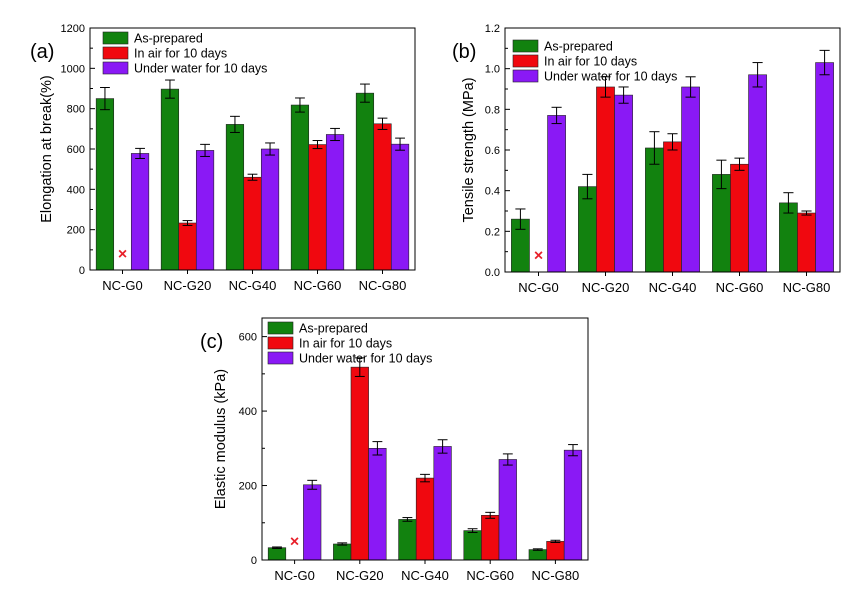  Describe the element at coordinates (76, 231) in the screenshot. I see `y-tick-label: 200` at that location.